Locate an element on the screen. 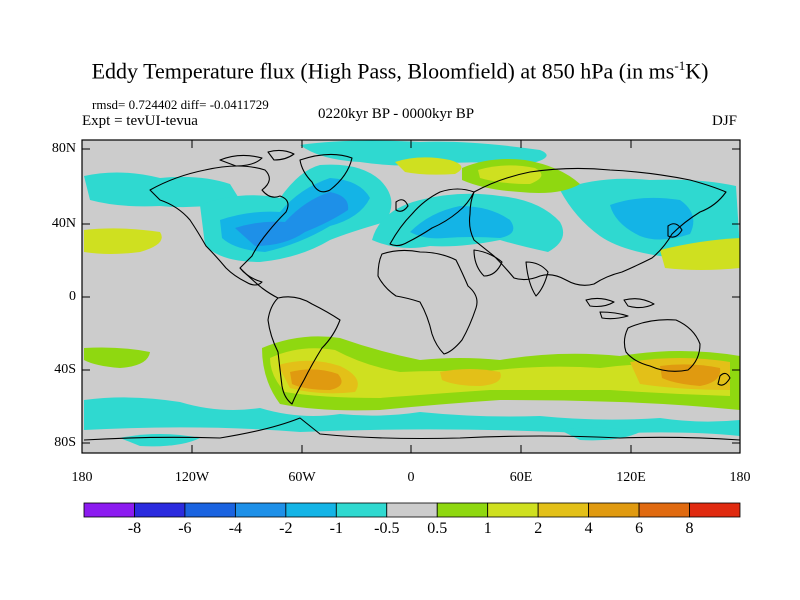  coastline-antarctica is located at coordinates (411, 429).